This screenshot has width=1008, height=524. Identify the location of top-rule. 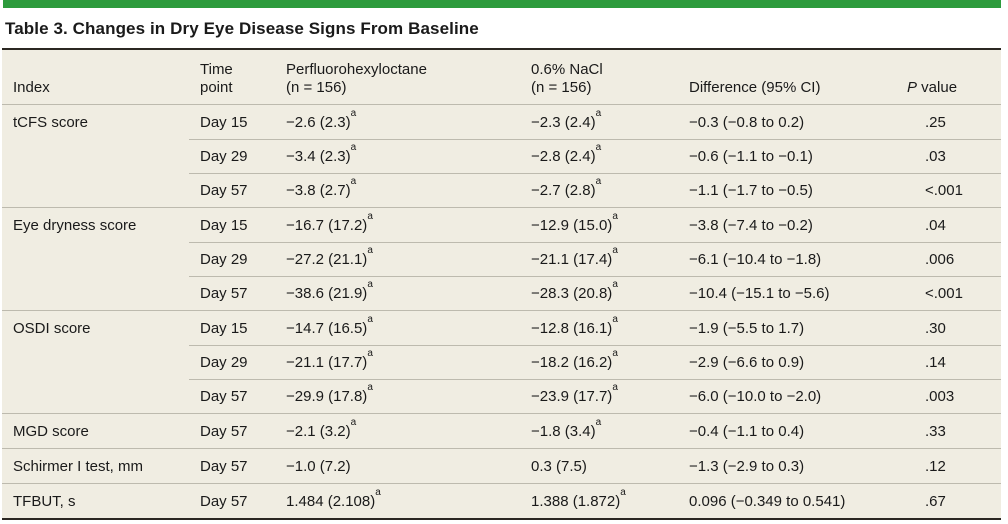
(501, 49).